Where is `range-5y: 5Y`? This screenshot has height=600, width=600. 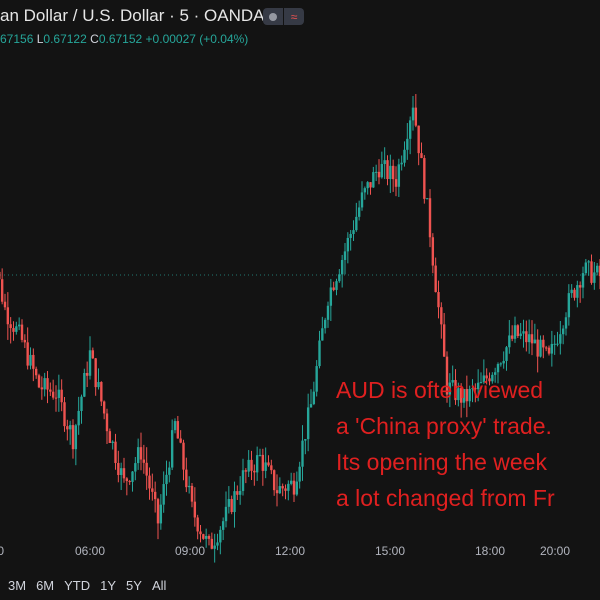
range-5y: 5Y is located at coordinates (134, 585).